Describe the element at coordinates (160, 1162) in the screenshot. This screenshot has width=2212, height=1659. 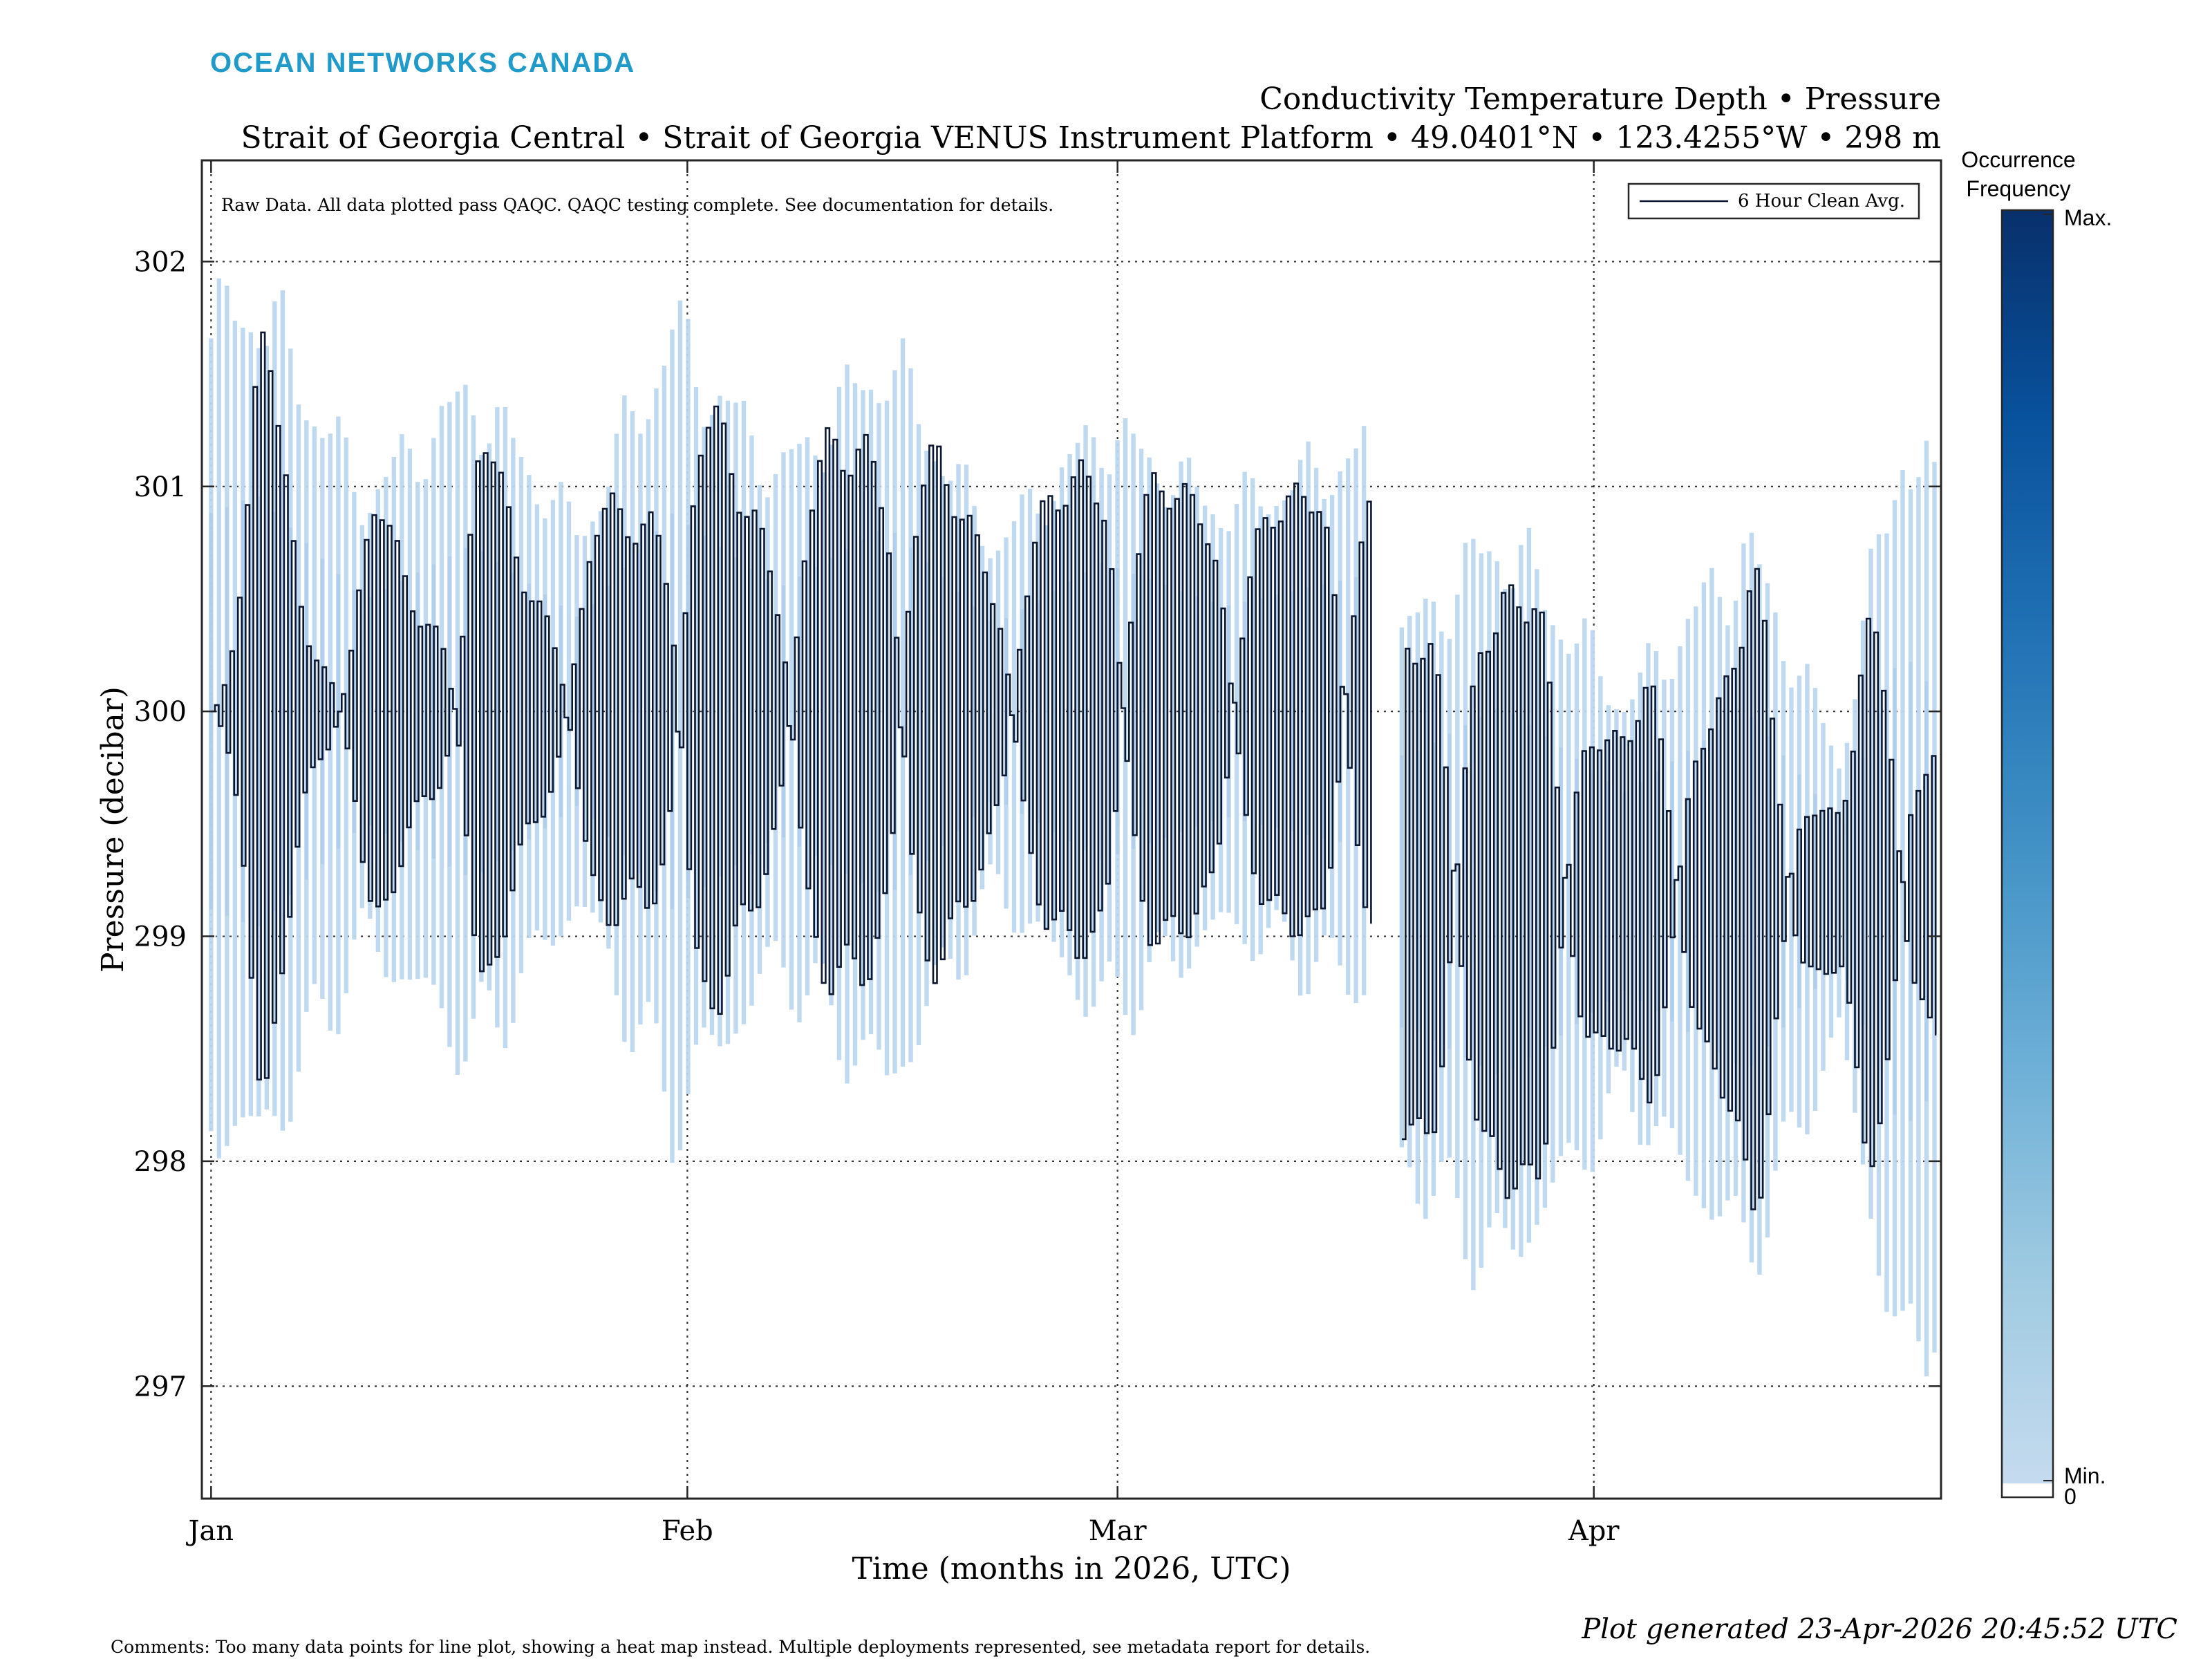
I see `y-tick-label: 298` at that location.